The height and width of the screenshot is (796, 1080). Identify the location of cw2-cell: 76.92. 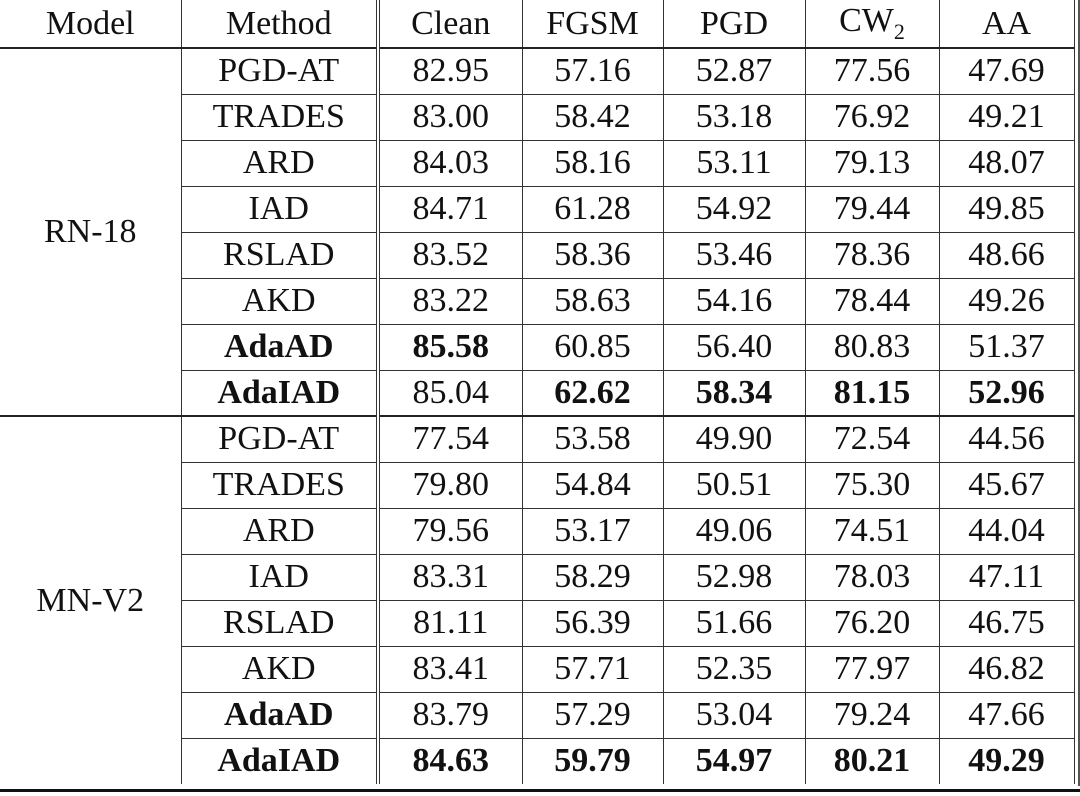
(872, 116).